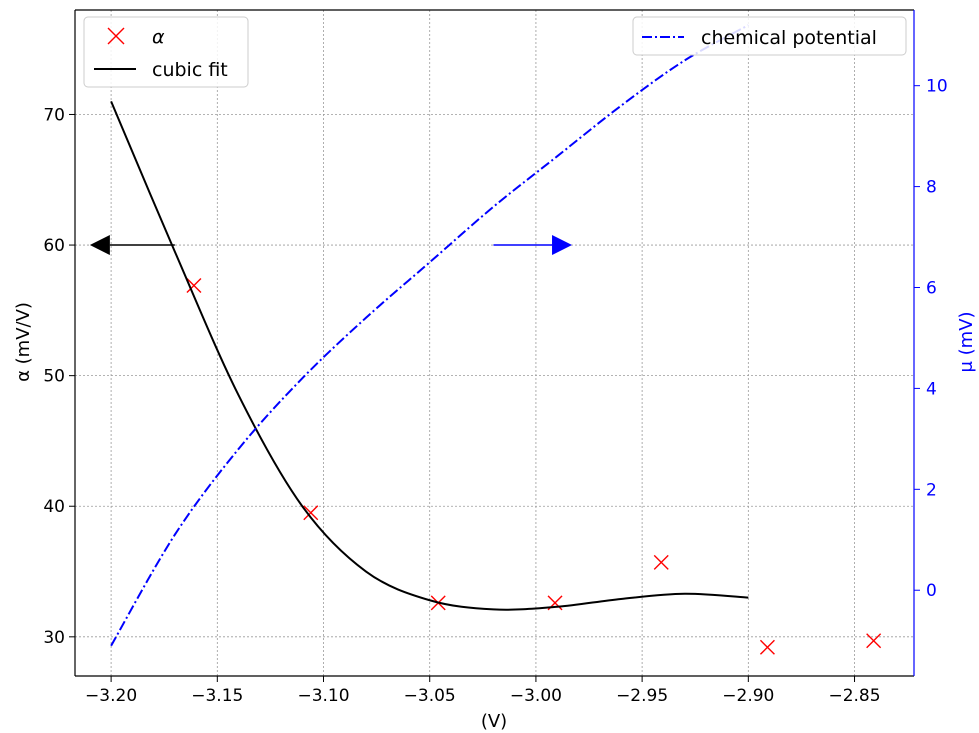 The image size is (979, 733). I want to click on alpha-point-1-stroke-b, so click(311, 513).